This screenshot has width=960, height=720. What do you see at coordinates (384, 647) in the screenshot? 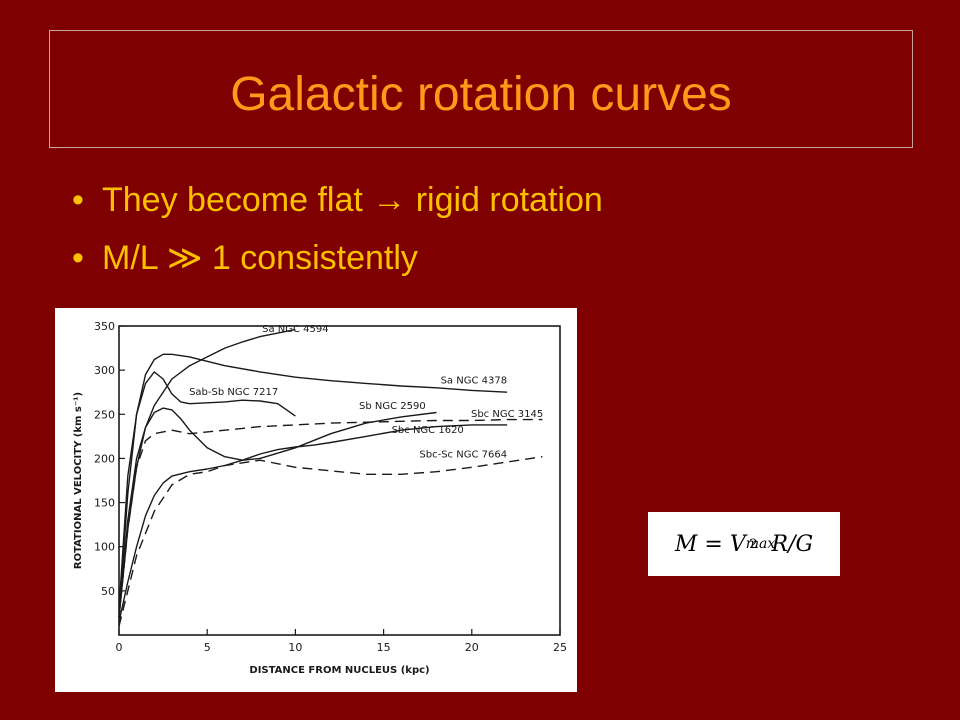
I see `x-tick-label: 15` at bounding box center [384, 647].